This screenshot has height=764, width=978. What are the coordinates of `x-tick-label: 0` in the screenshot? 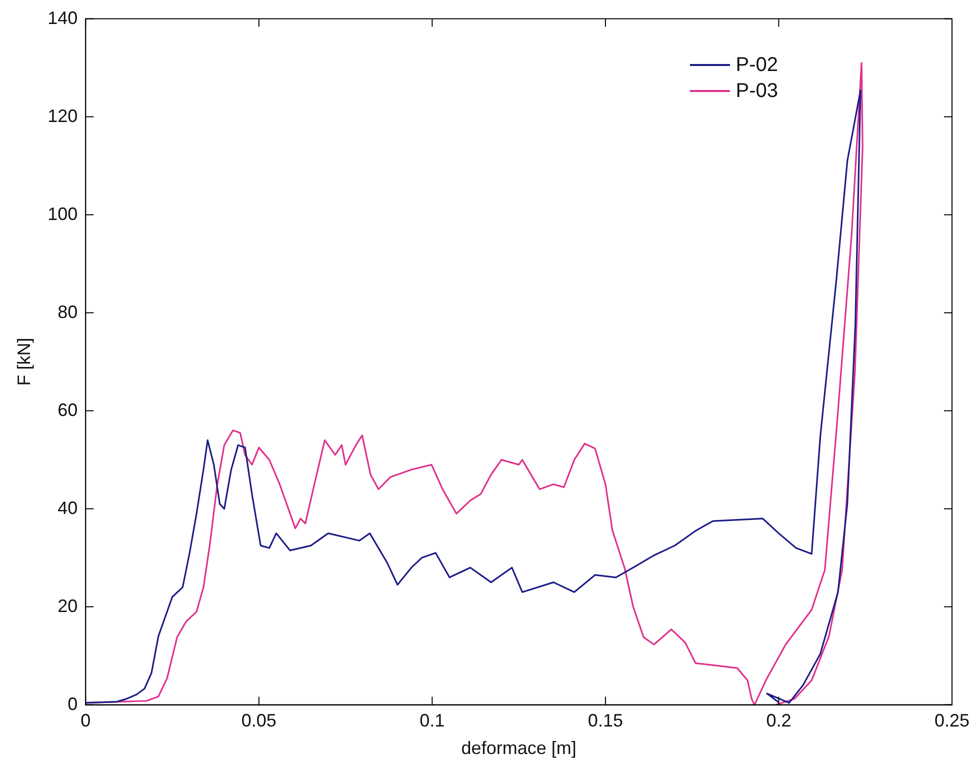 It's located at (85, 720).